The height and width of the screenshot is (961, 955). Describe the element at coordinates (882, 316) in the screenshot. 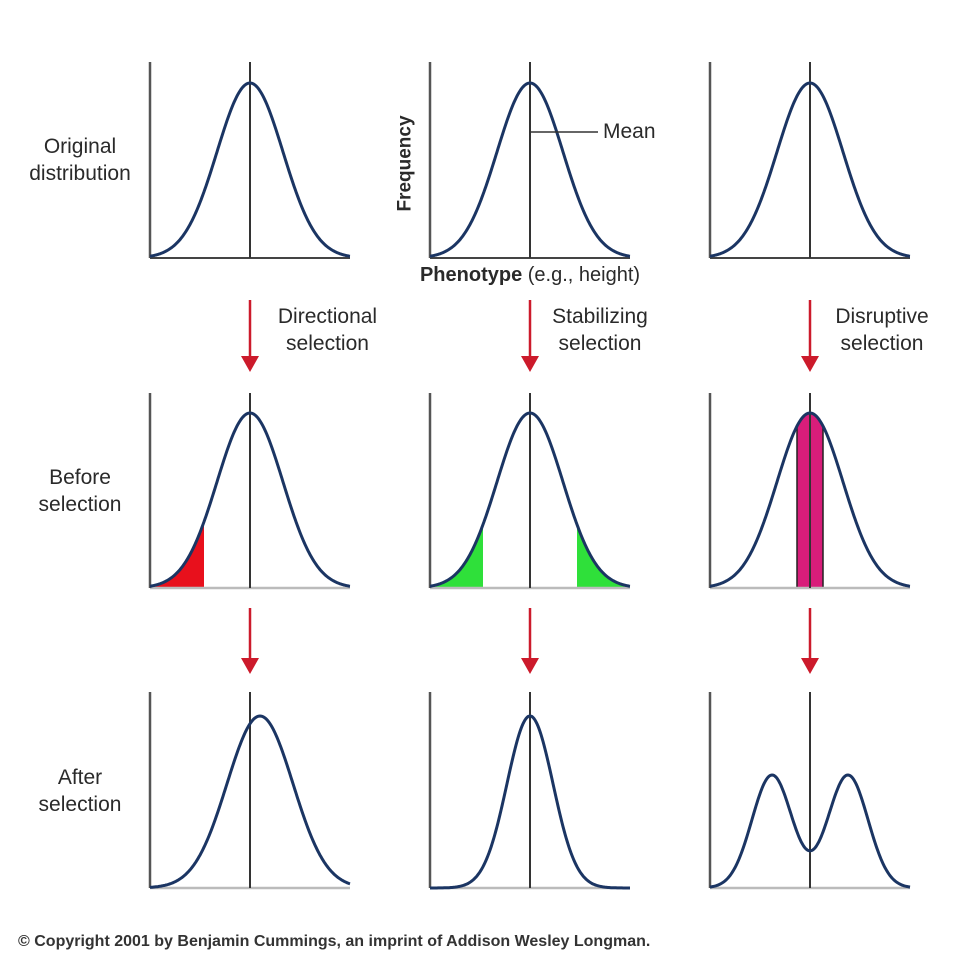

I see `selection-label-line: Disruptive` at that location.